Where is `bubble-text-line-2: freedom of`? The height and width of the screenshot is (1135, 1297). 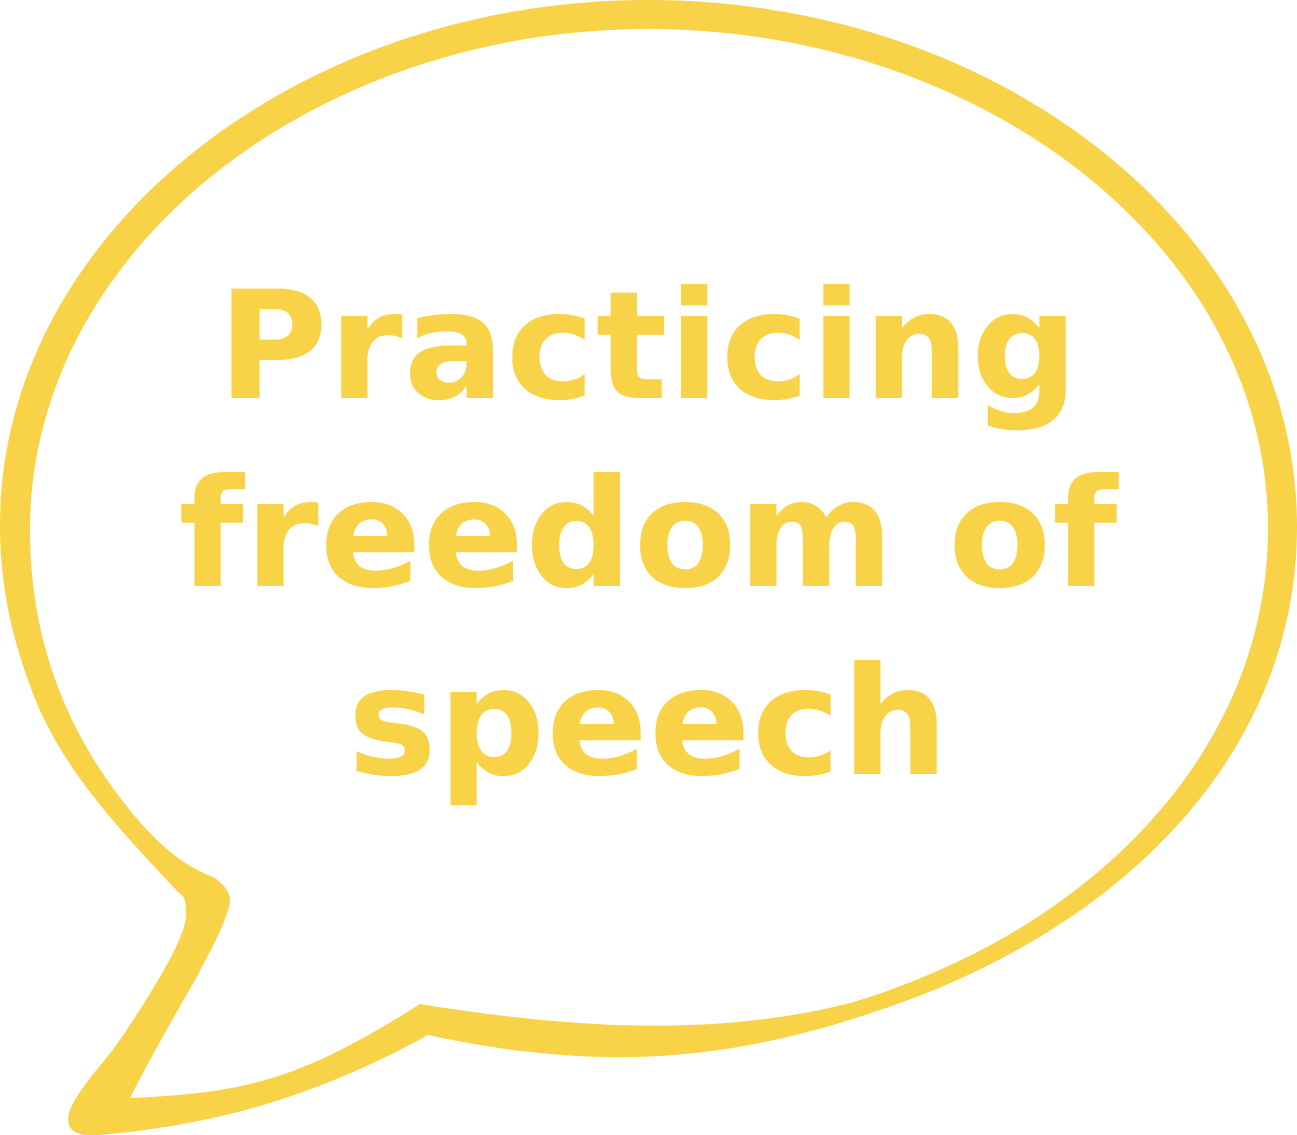 bubble-text-line-2: freedom of is located at coordinates (648, 535).